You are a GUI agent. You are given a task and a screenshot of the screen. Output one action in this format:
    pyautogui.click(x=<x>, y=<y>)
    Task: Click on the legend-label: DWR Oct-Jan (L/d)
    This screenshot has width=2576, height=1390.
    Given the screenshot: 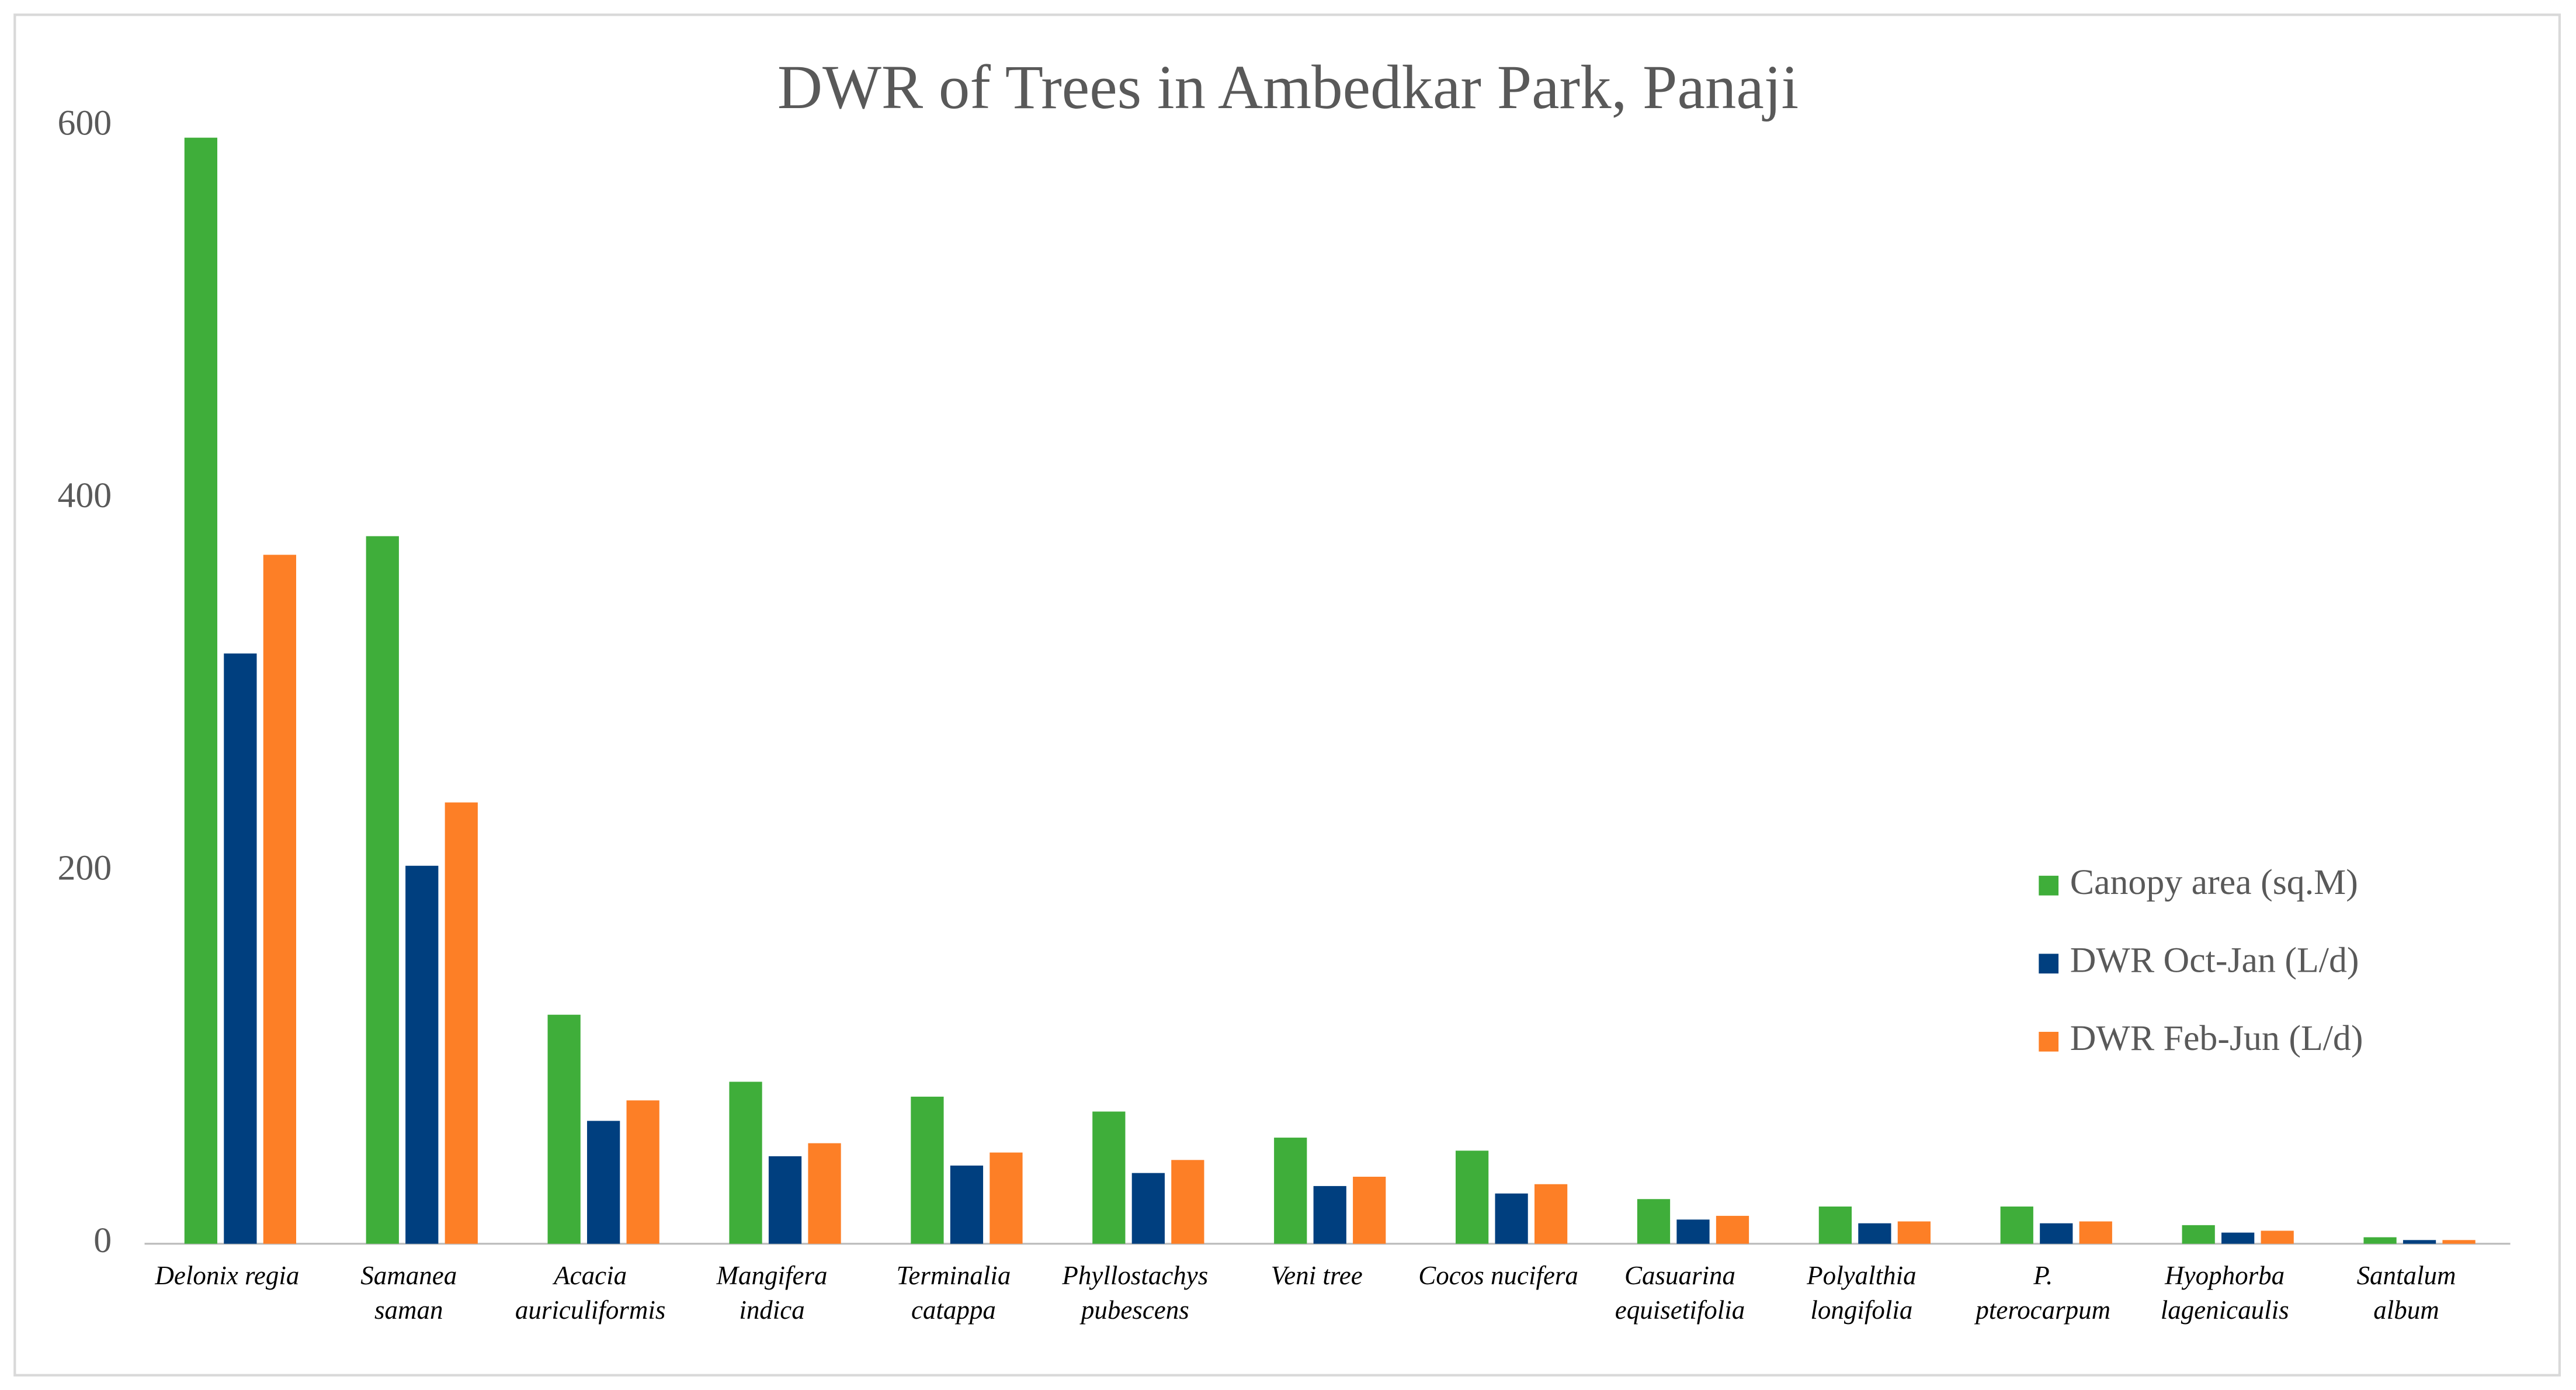 What is the action you would take?
    pyautogui.click(x=2214, y=960)
    